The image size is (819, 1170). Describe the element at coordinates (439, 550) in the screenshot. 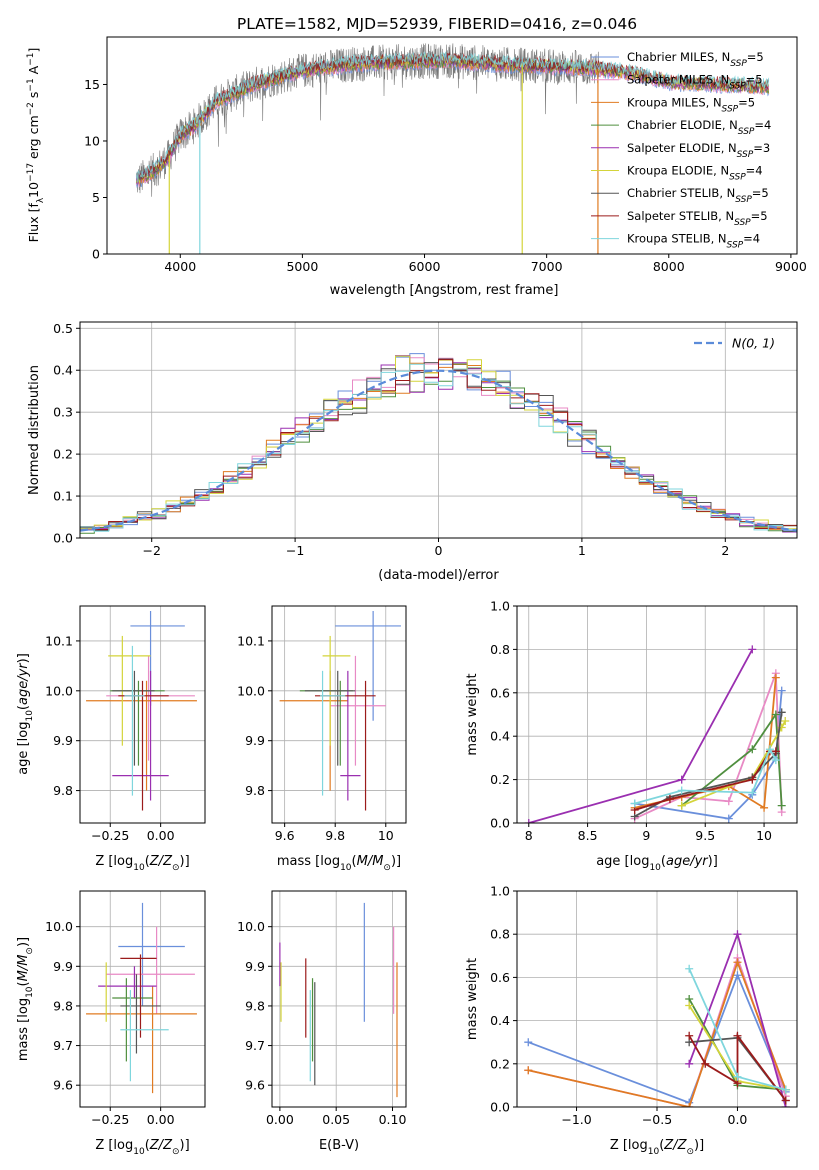

I see `x-tick-label: 0` at that location.